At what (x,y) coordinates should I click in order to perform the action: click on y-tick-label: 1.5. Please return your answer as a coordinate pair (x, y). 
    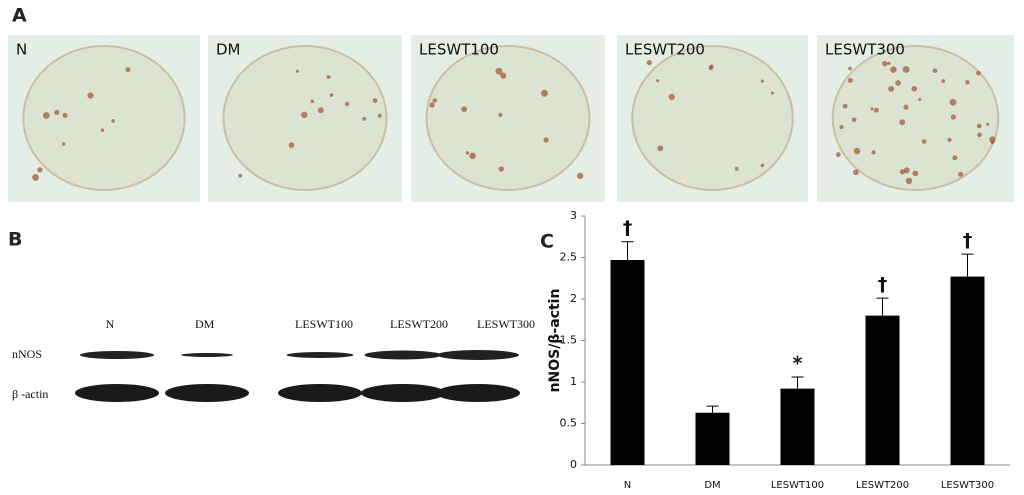
    Looking at the image, I should click on (569, 340).